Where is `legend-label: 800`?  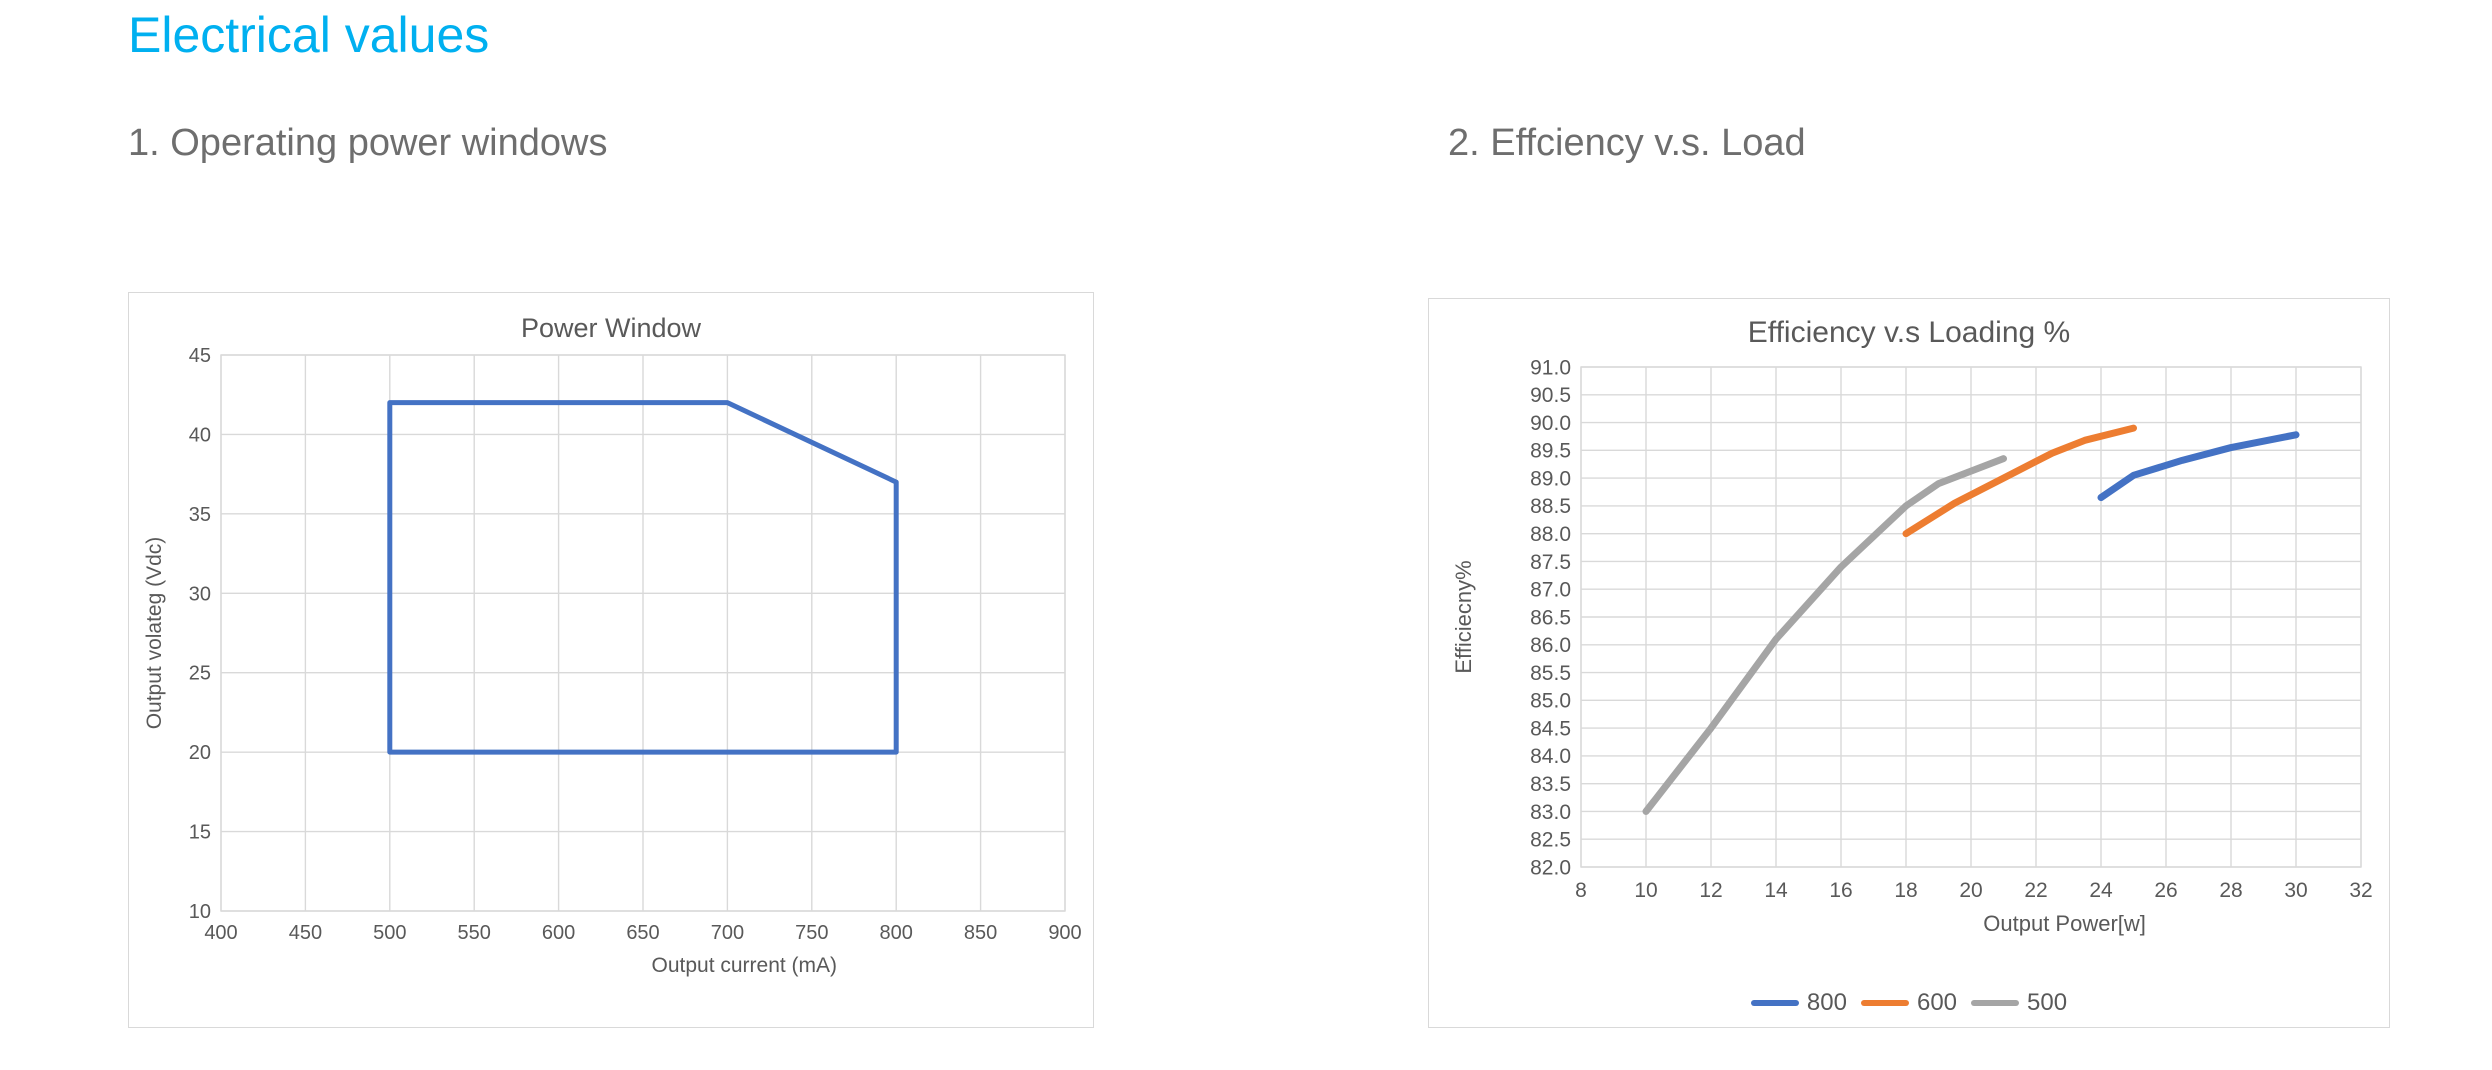 legend-label: 800 is located at coordinates (1826, 1002).